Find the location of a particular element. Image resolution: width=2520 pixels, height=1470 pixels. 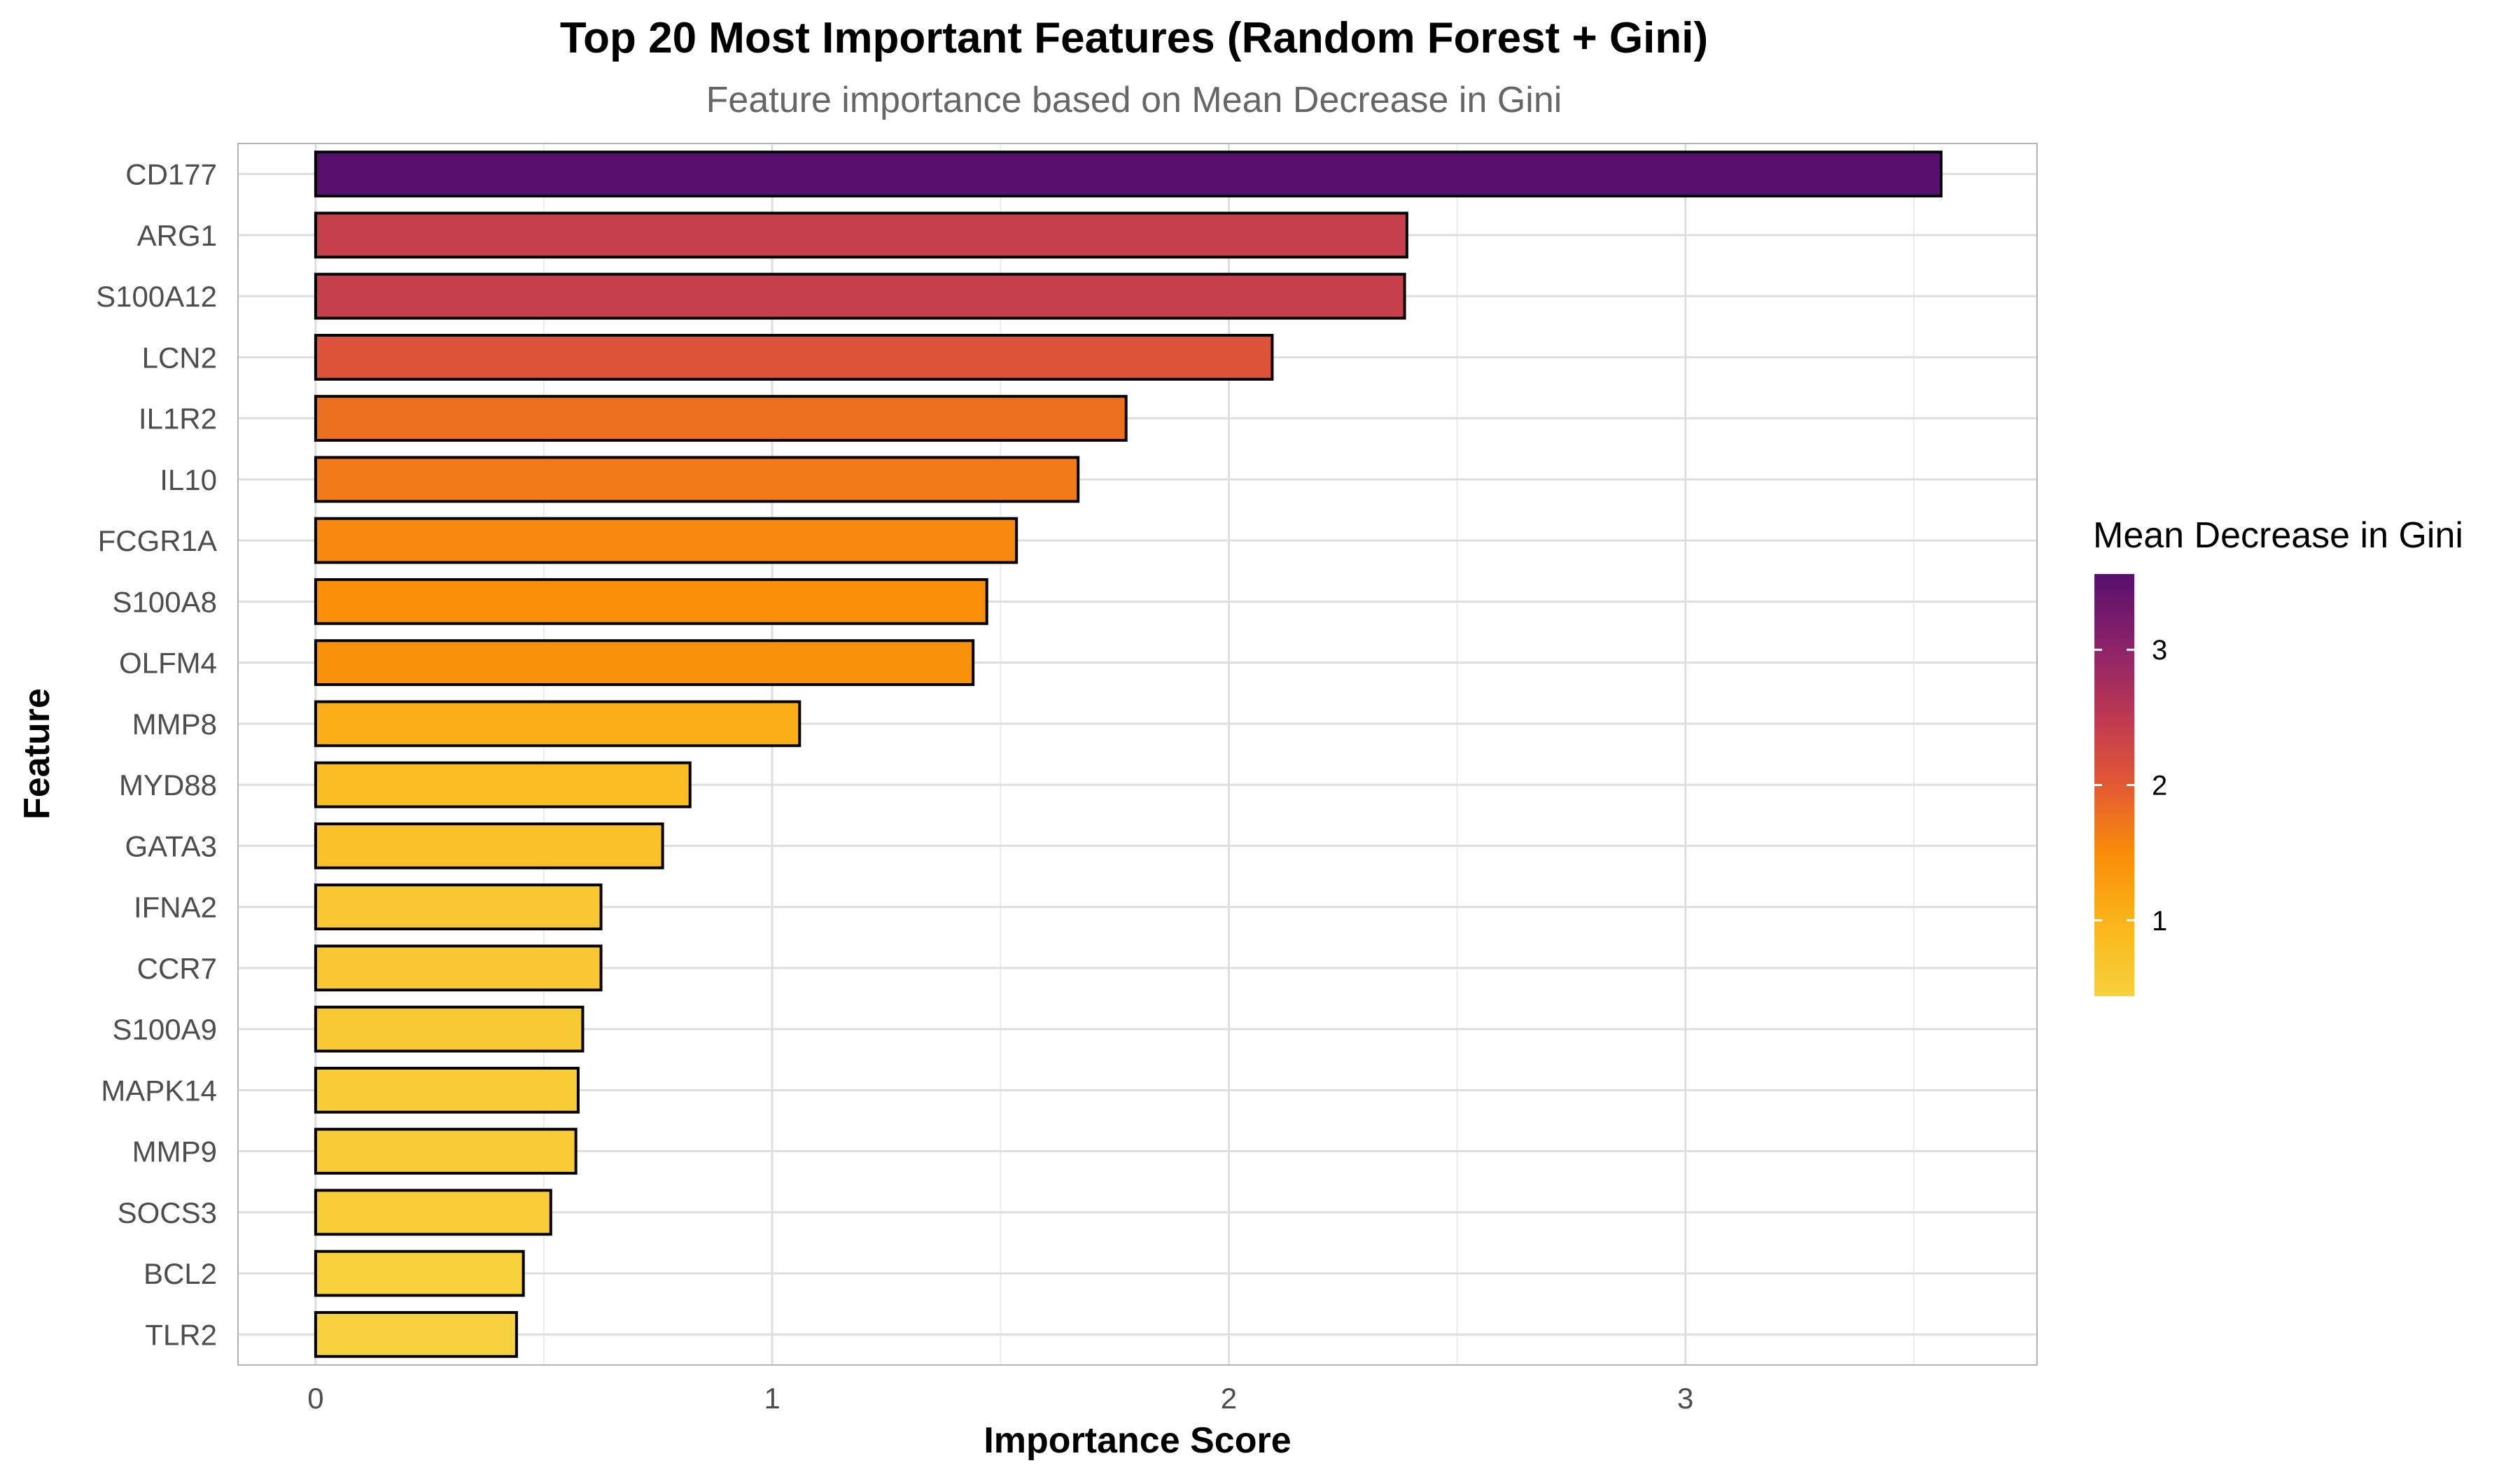

y-tick-label: MMP9 is located at coordinates (174, 1151).